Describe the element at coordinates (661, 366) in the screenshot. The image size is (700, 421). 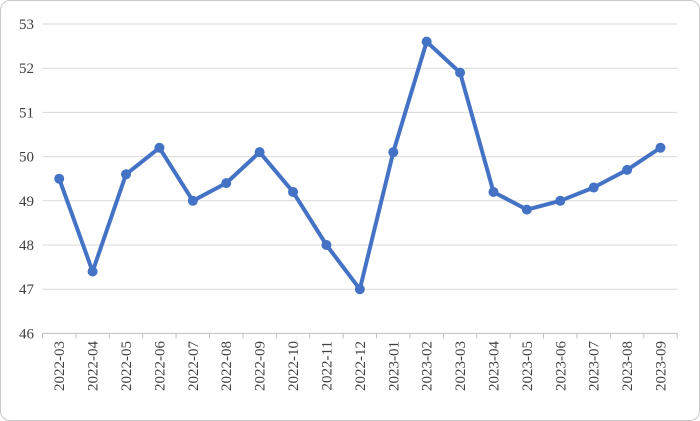
I see `x-axis-tick-label: 2023-09` at that location.